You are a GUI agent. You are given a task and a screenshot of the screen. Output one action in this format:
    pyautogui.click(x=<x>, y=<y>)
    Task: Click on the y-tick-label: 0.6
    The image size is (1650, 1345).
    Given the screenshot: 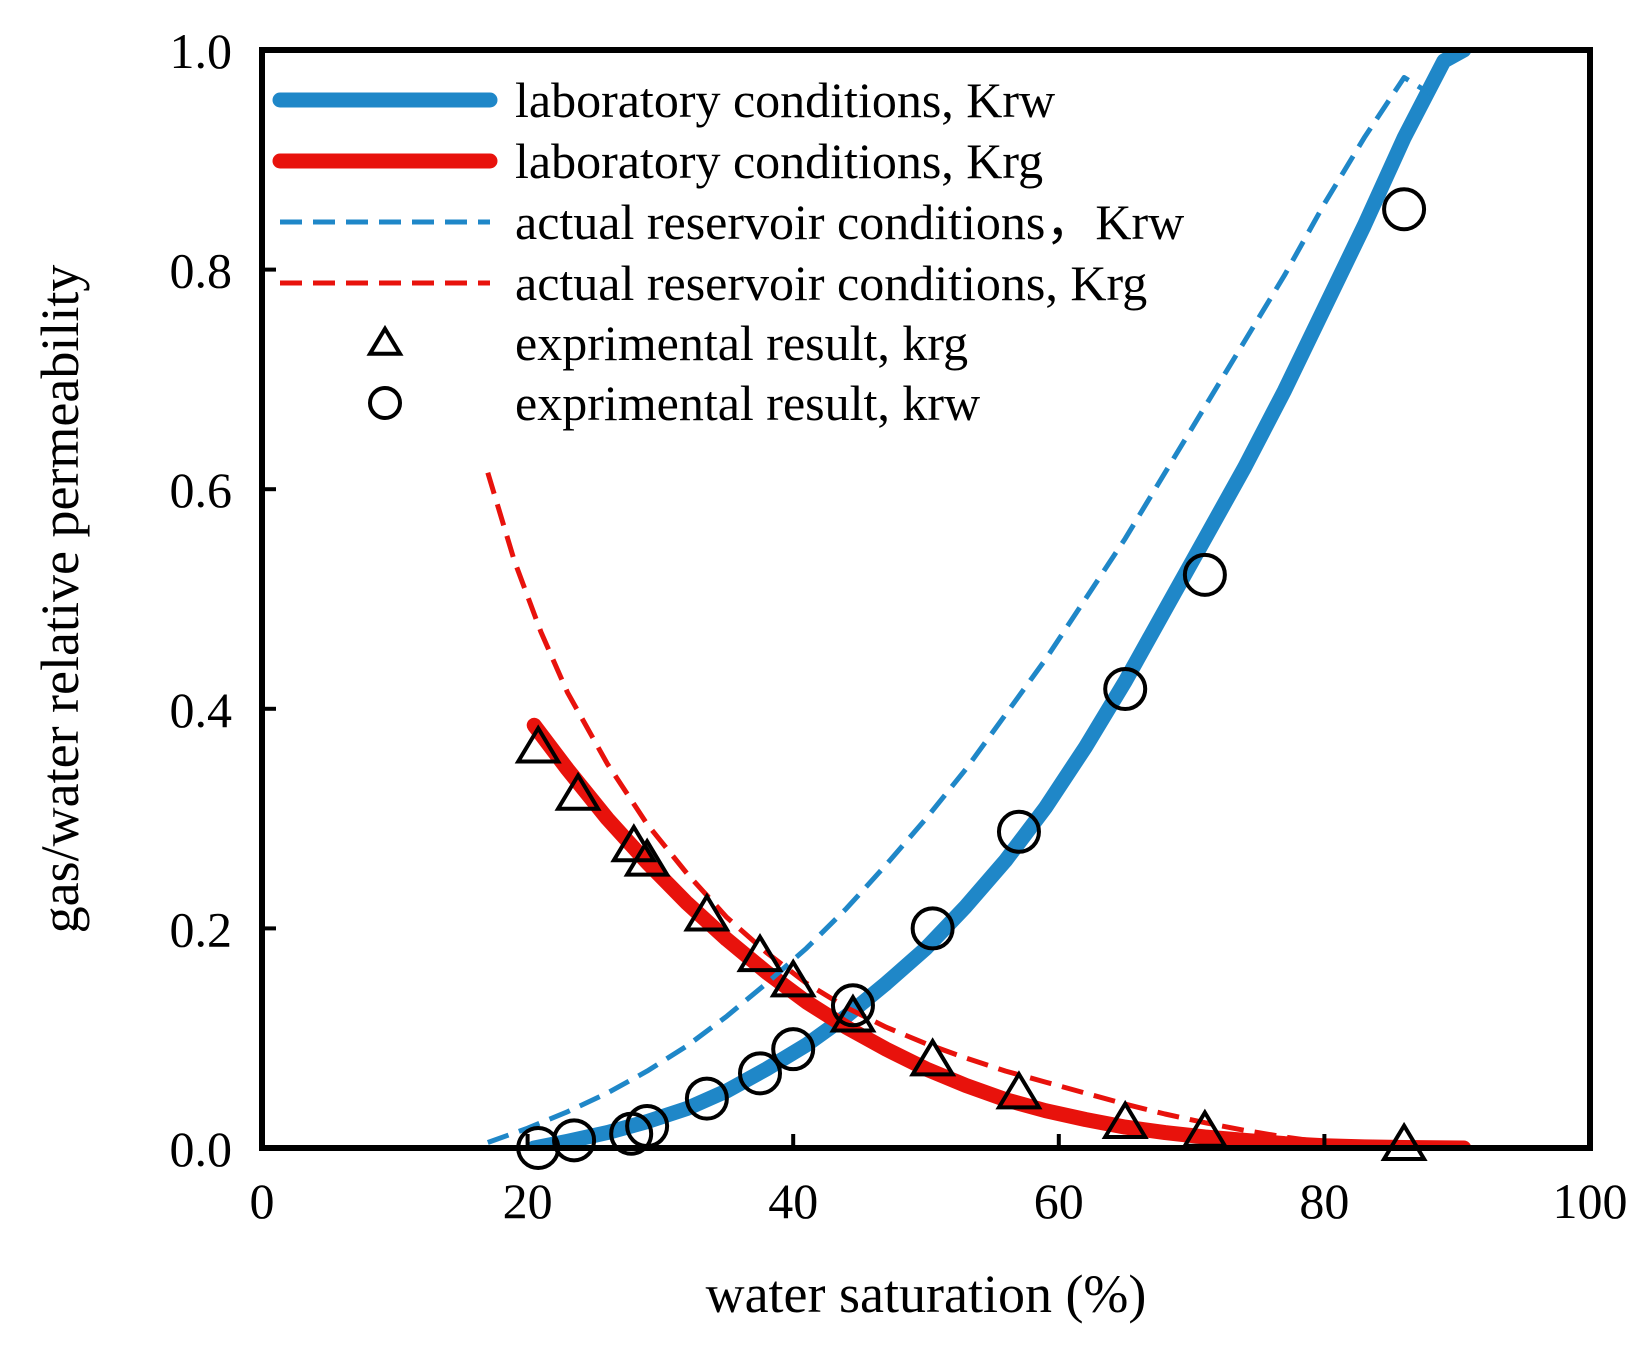 What is the action you would take?
    pyautogui.click(x=201, y=490)
    